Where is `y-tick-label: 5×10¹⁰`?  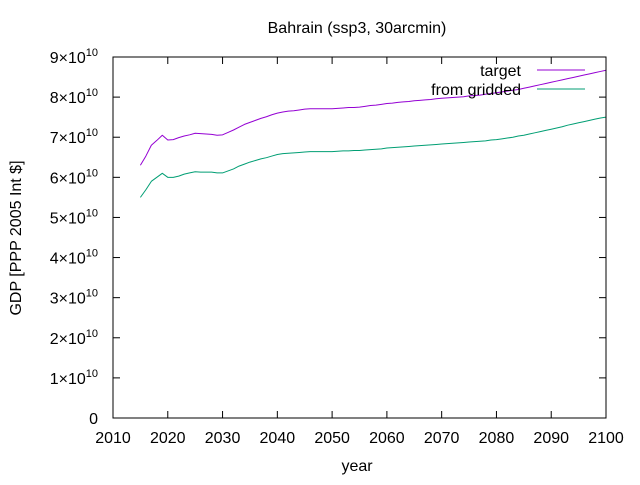
y-tick-label: 5×10¹⁰ is located at coordinates (74, 217).